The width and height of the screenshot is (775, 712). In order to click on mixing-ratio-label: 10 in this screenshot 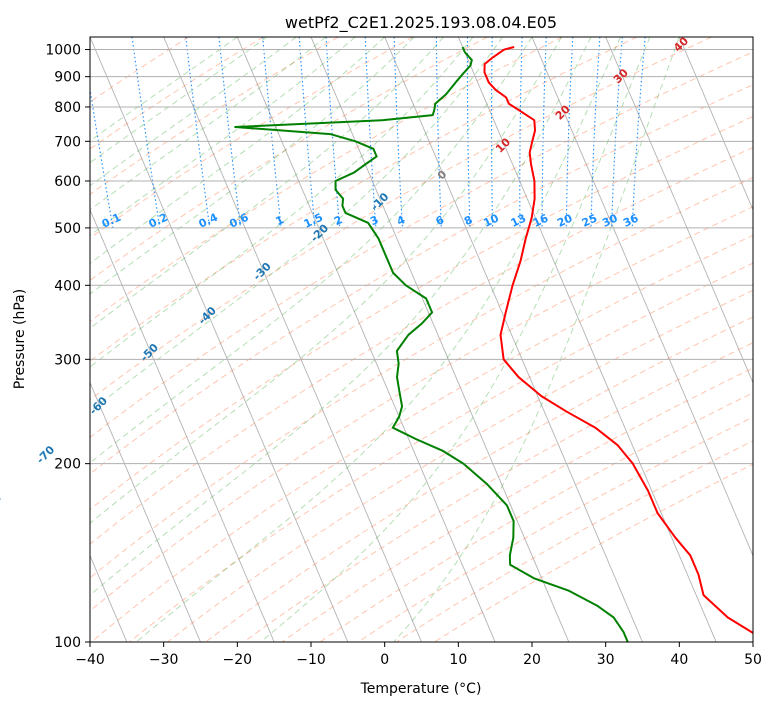, I will do `click(491, 220)`.